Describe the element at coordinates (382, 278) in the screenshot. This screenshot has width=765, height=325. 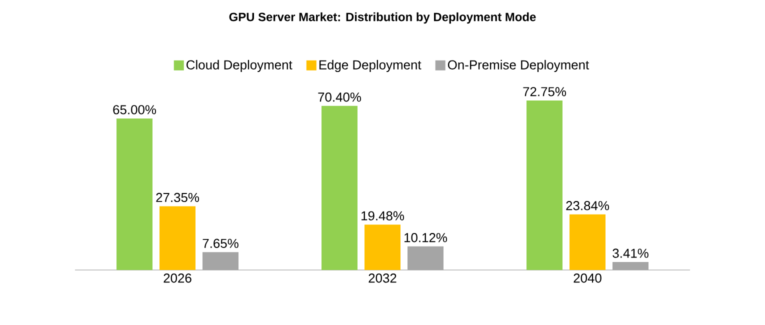
I see `x-tick-label: 2032` at that location.